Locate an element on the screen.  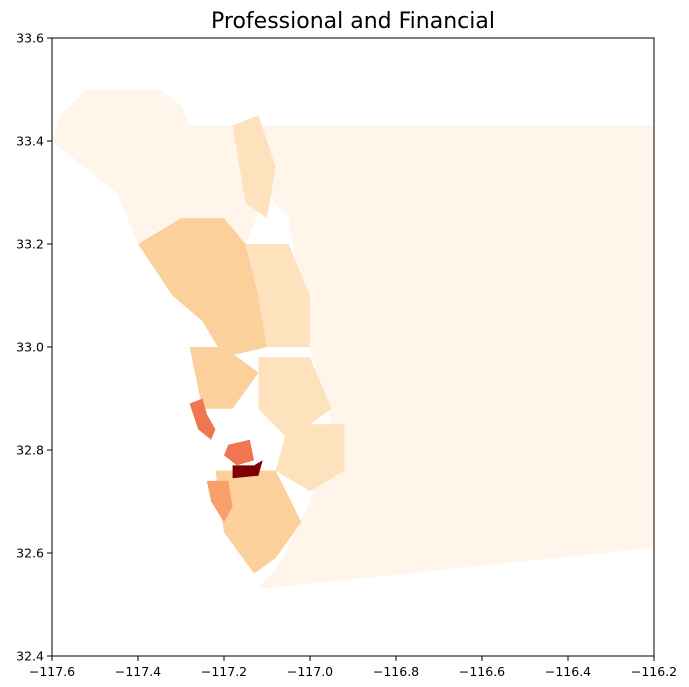
region-coastal-north-tracts is located at coordinates (202, 288).